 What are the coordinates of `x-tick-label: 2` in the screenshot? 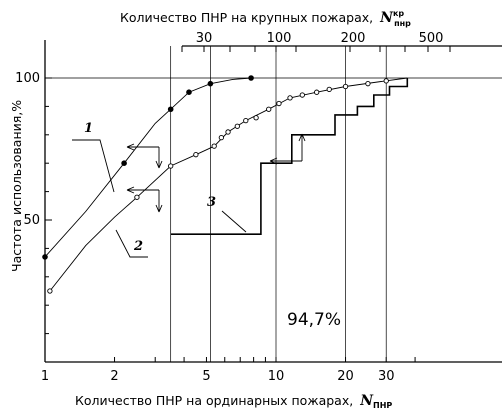 It's located at (114, 376).